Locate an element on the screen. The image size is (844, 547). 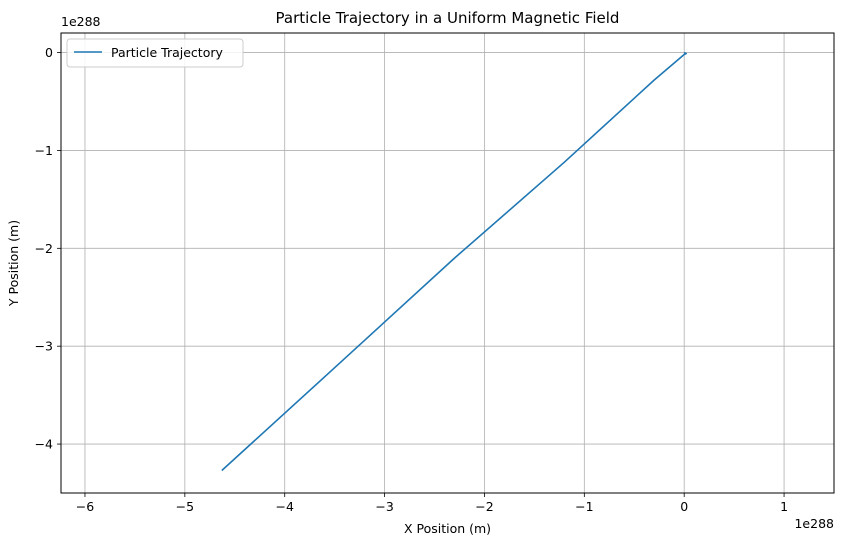
y-axis-ticks: −4 −3 −2 −1 0 is located at coordinates (48, 248).